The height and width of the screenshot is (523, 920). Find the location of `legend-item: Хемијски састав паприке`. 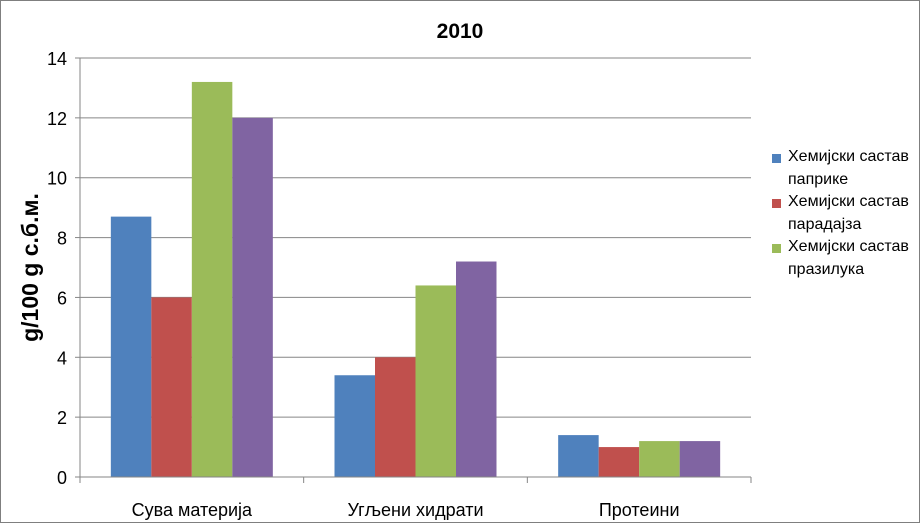

legend-item: Хемијски састав паприке is located at coordinates (842, 168).